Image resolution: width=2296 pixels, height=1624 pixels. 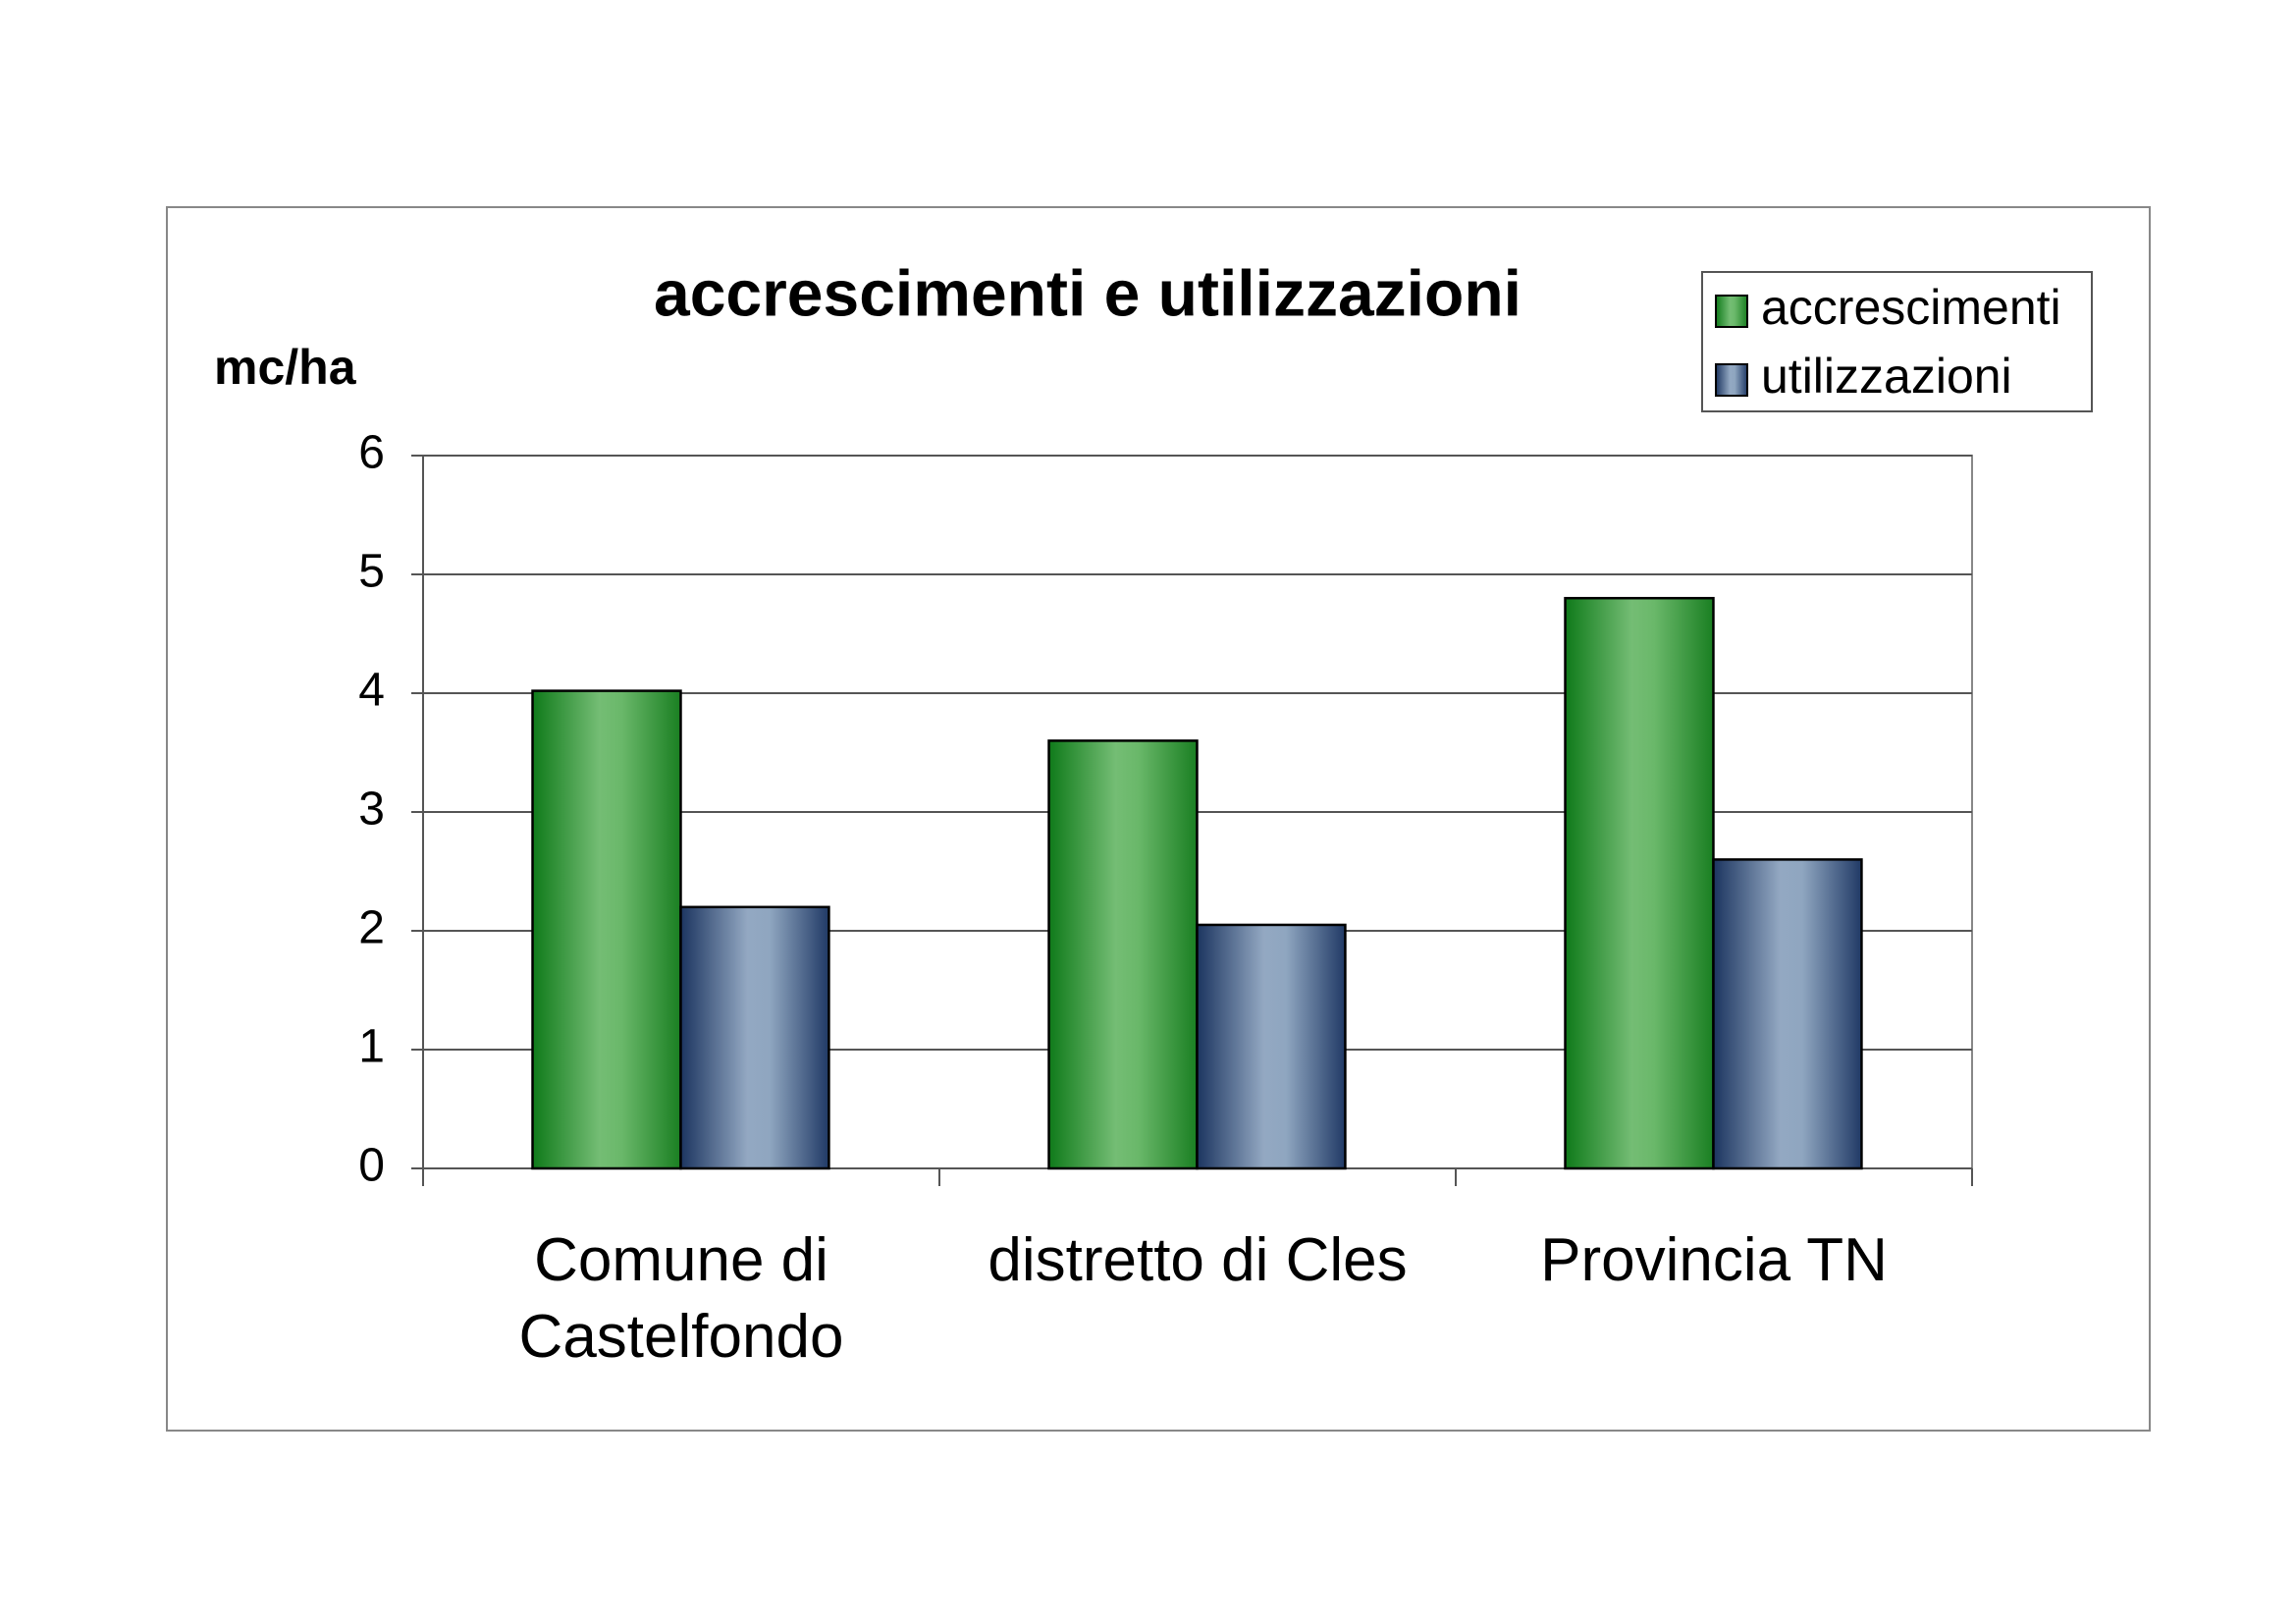 I want to click on legend-label: accrescimenti, so click(x=1911, y=307).